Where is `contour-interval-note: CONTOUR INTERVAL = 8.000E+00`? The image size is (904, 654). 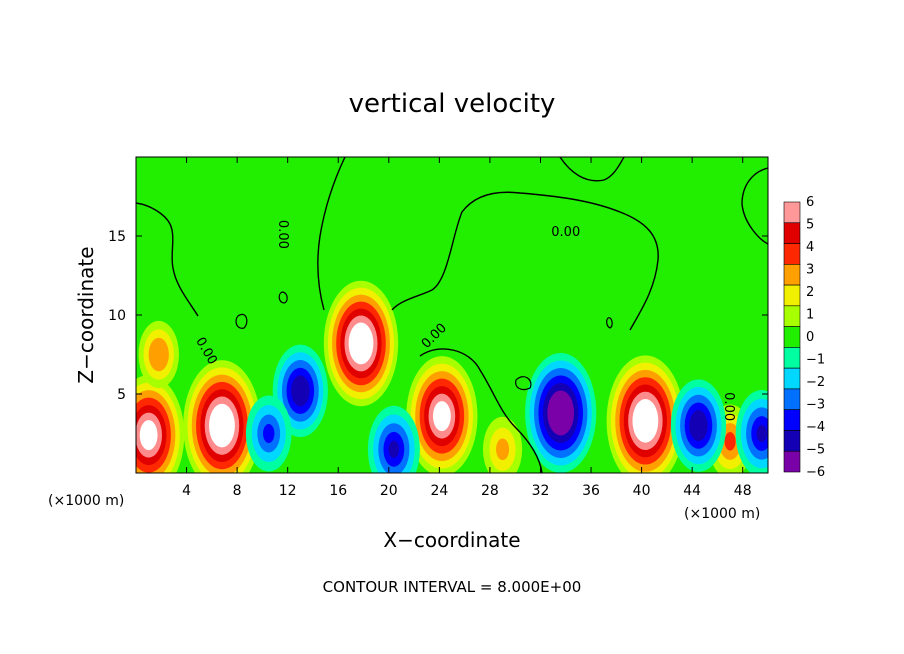 contour-interval-note: CONTOUR INTERVAL = 8.000E+00 is located at coordinates (452, 587).